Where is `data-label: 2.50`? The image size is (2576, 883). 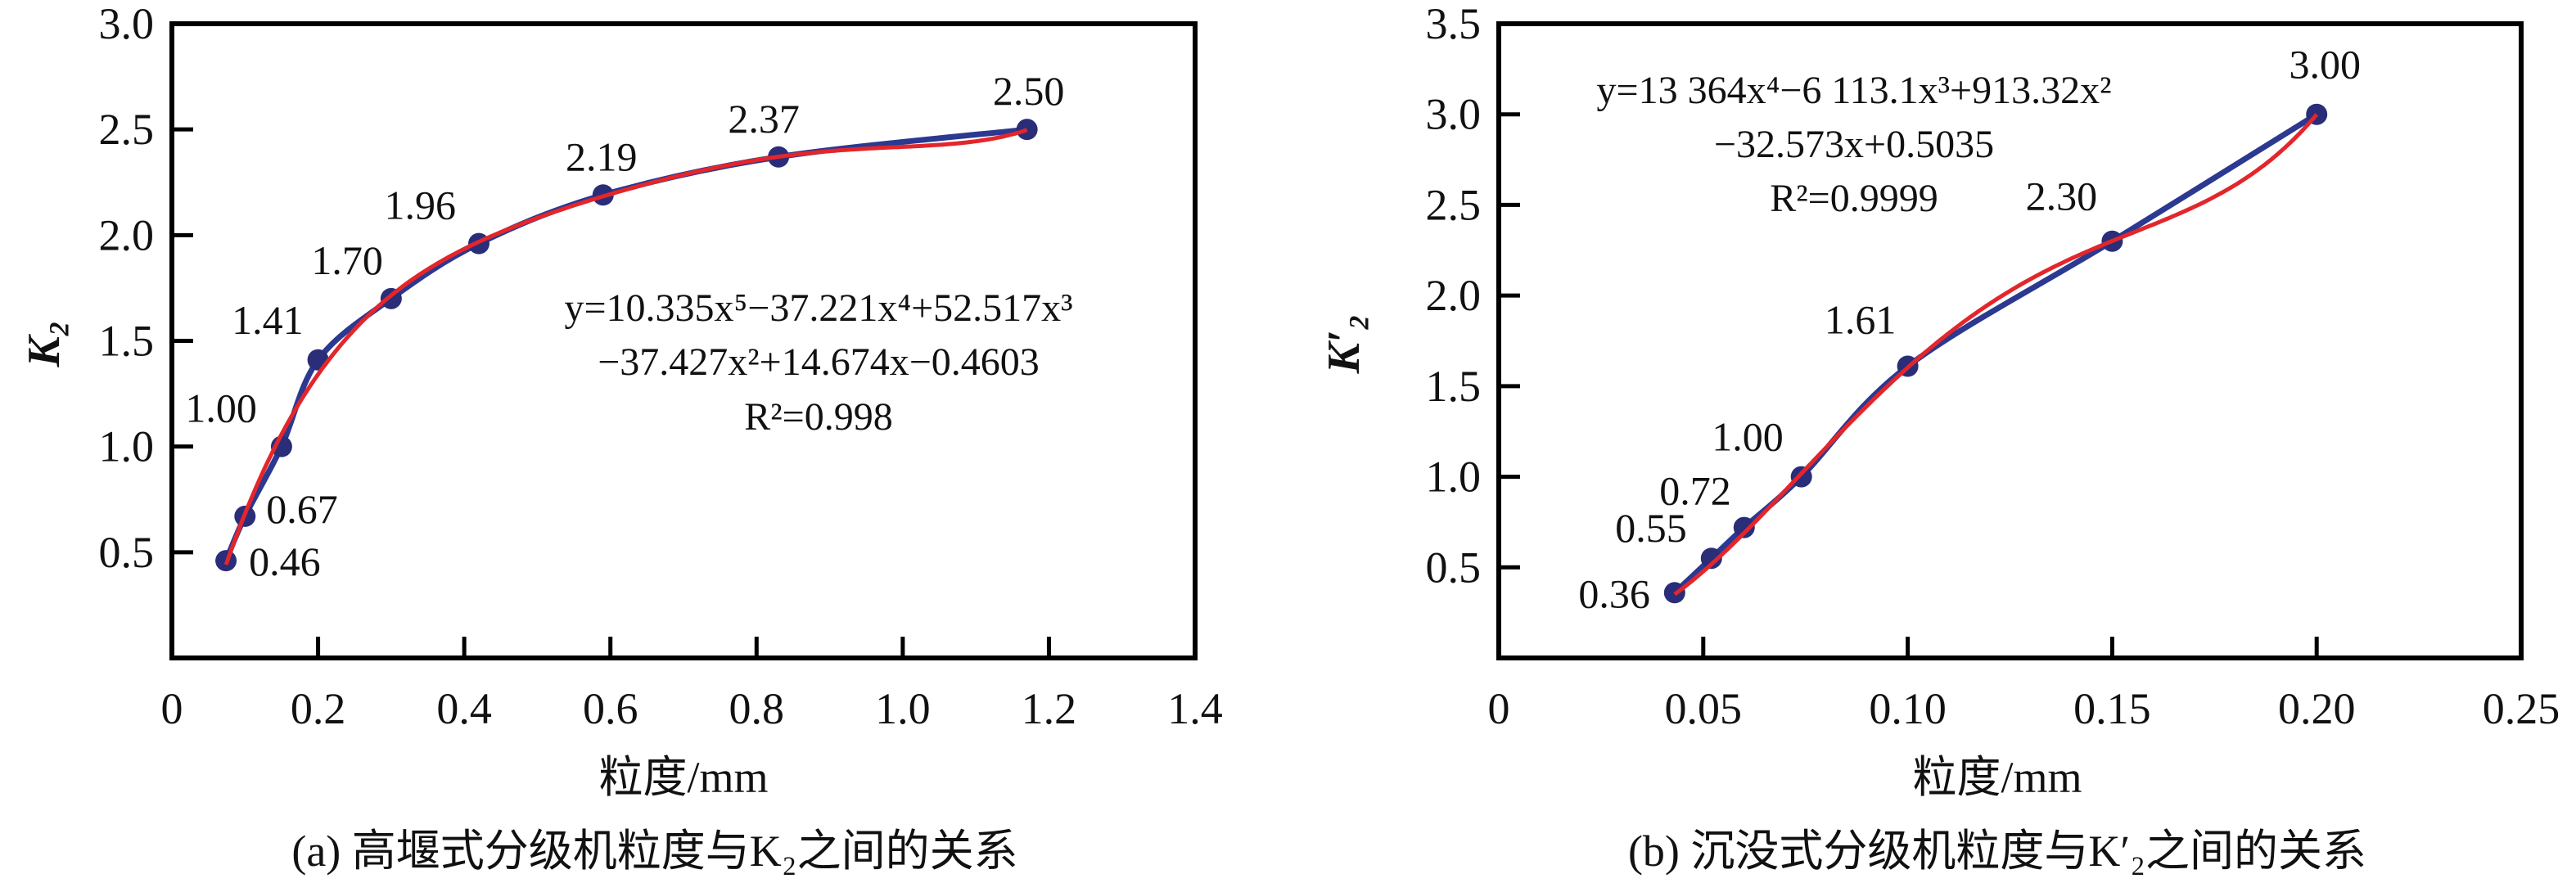 data-label: 2.50 is located at coordinates (1029, 91).